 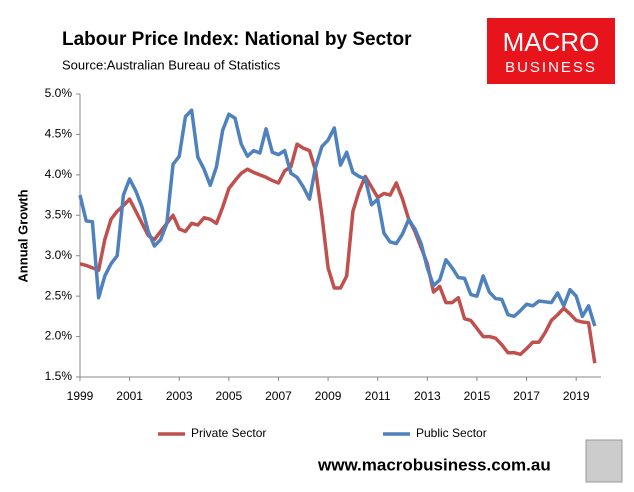 I want to click on chart-title: Labour Price Index: National by Sector, so click(x=237, y=39).